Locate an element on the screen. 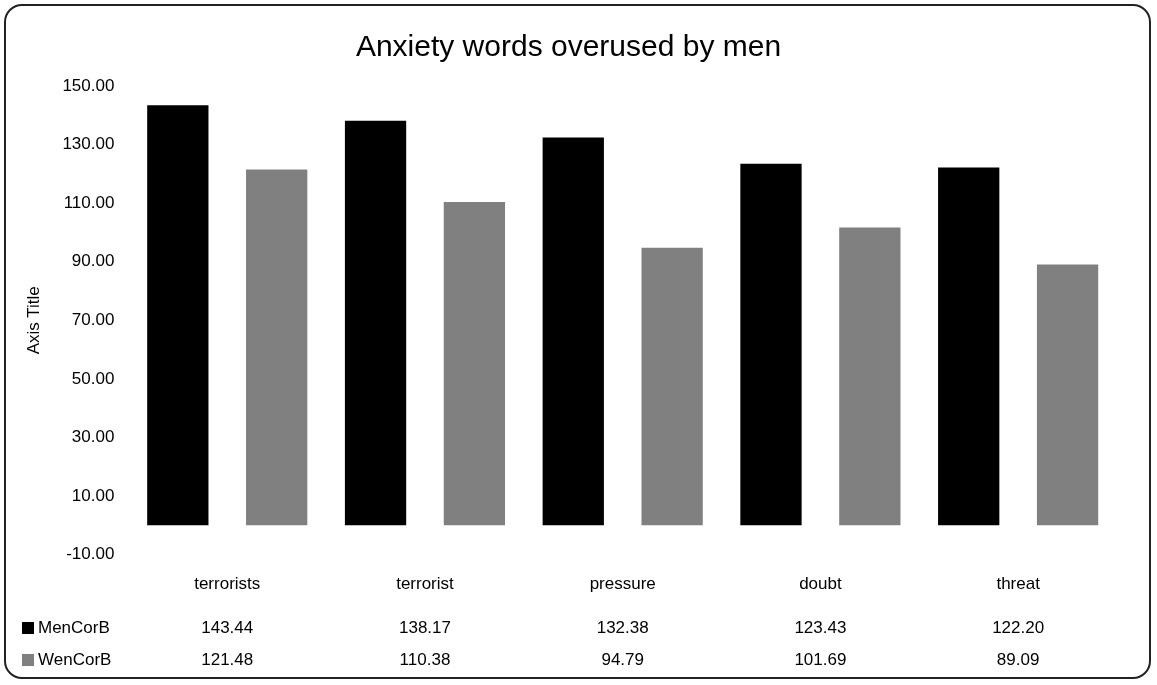  y-tick-label: 150.00 is located at coordinates (88, 85).